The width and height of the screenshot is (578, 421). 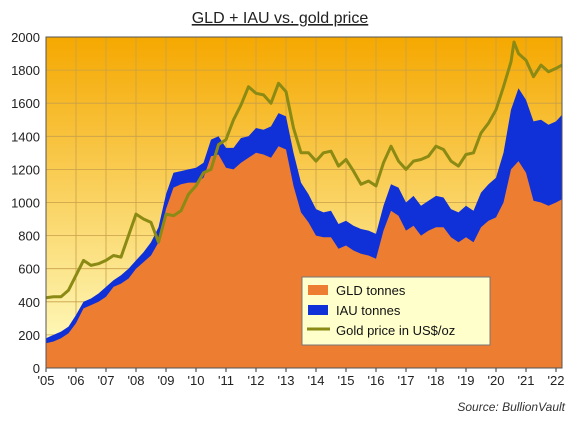 What do you see at coordinates (346, 380) in the screenshot?
I see `x-tick-label: '15` at bounding box center [346, 380].